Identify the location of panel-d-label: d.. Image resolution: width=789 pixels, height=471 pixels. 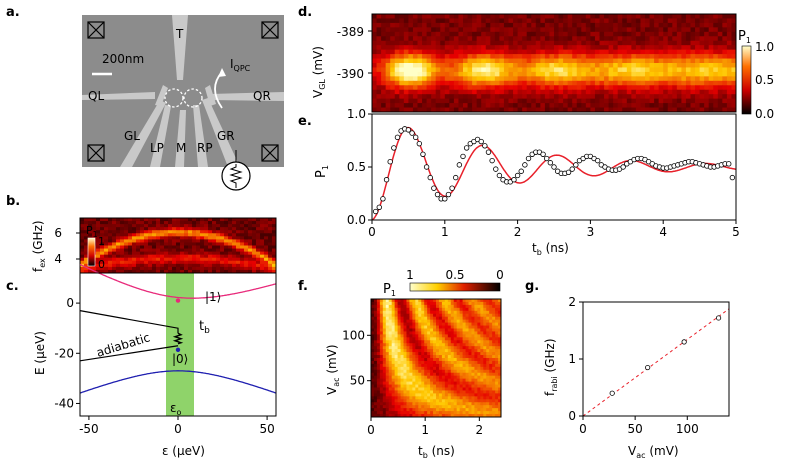
(305, 12).